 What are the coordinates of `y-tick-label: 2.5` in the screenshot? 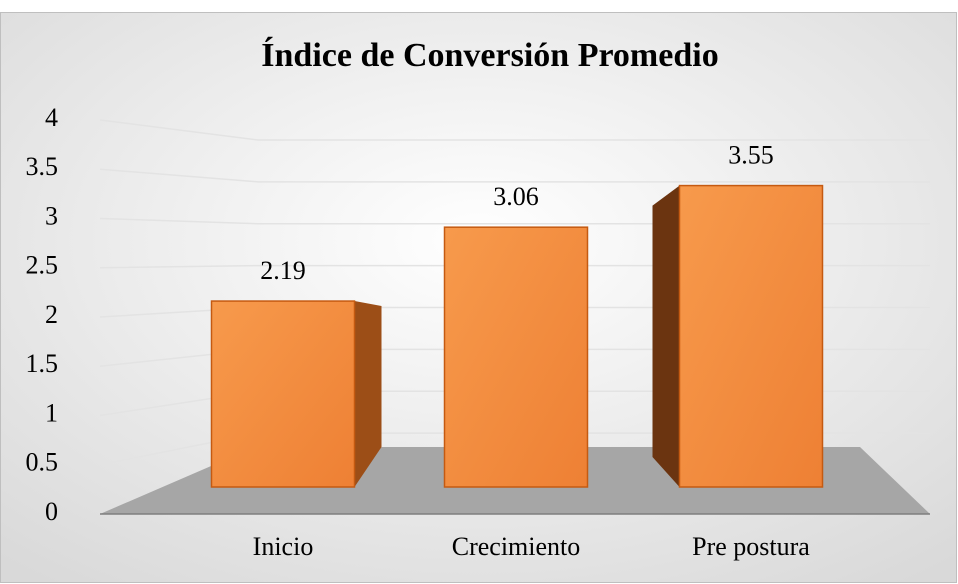 It's located at (42, 265).